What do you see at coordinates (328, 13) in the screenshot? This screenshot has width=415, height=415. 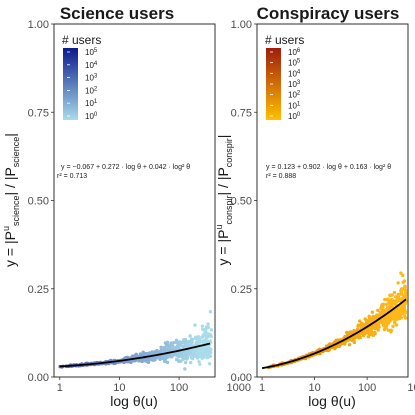 I see `chart-title: Conspiracy users` at bounding box center [328, 13].